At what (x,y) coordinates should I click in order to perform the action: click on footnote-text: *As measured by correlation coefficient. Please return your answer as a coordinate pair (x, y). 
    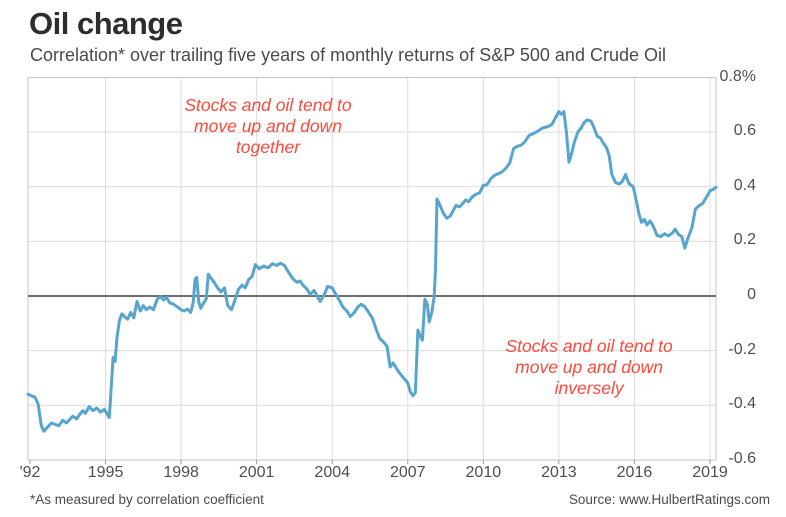
    Looking at the image, I should click on (147, 499).